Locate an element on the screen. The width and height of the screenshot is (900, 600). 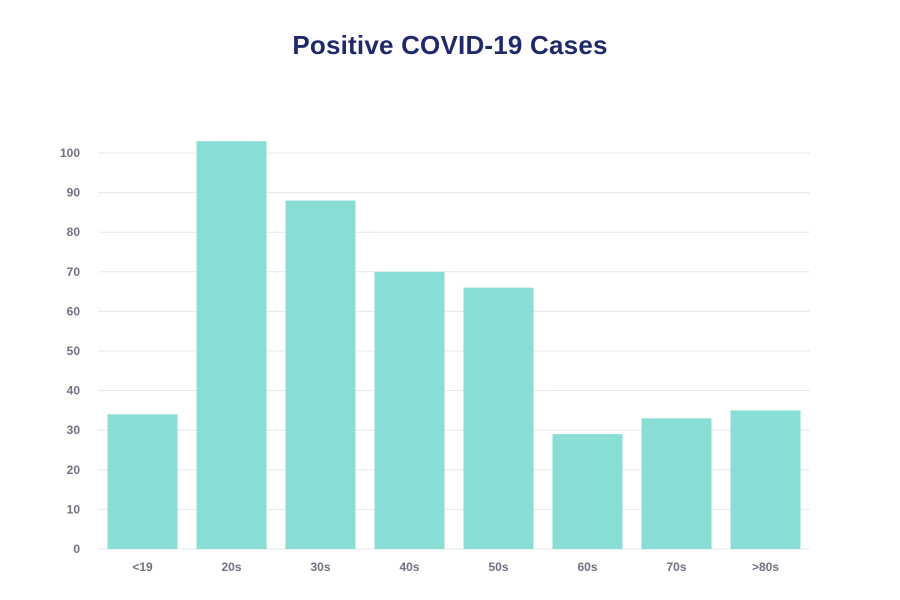
x-tick-label: >80s is located at coordinates (765, 567).